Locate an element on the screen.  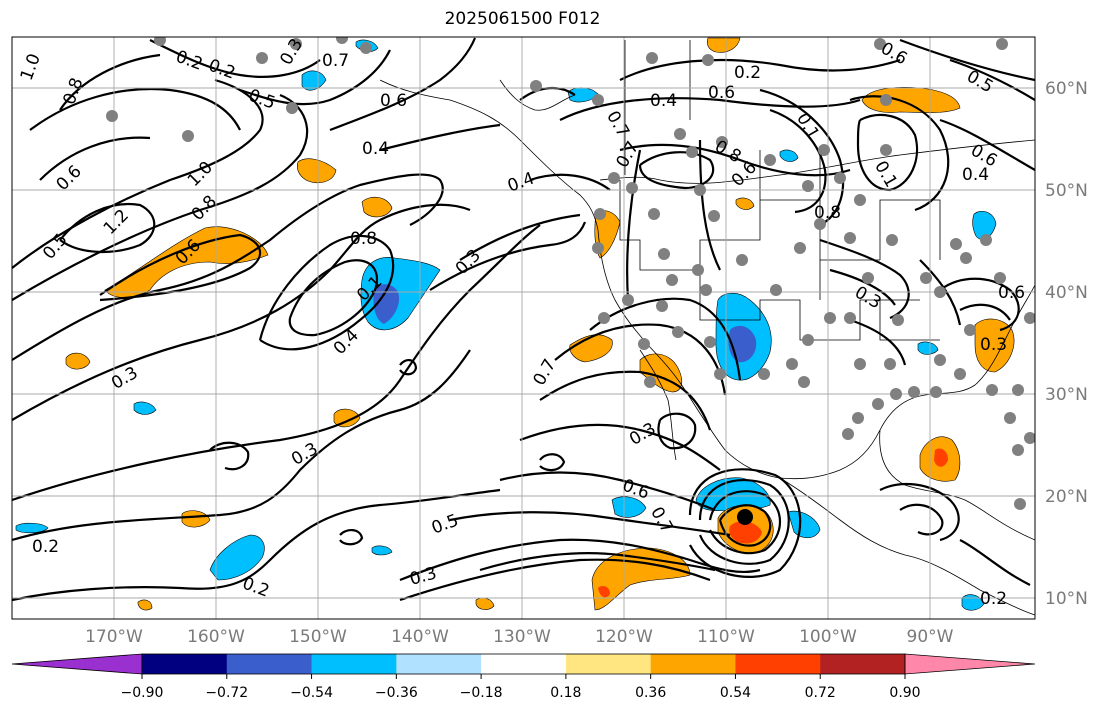
colorbar-tick-label: 0.36 is located at coordinates (650, 693).